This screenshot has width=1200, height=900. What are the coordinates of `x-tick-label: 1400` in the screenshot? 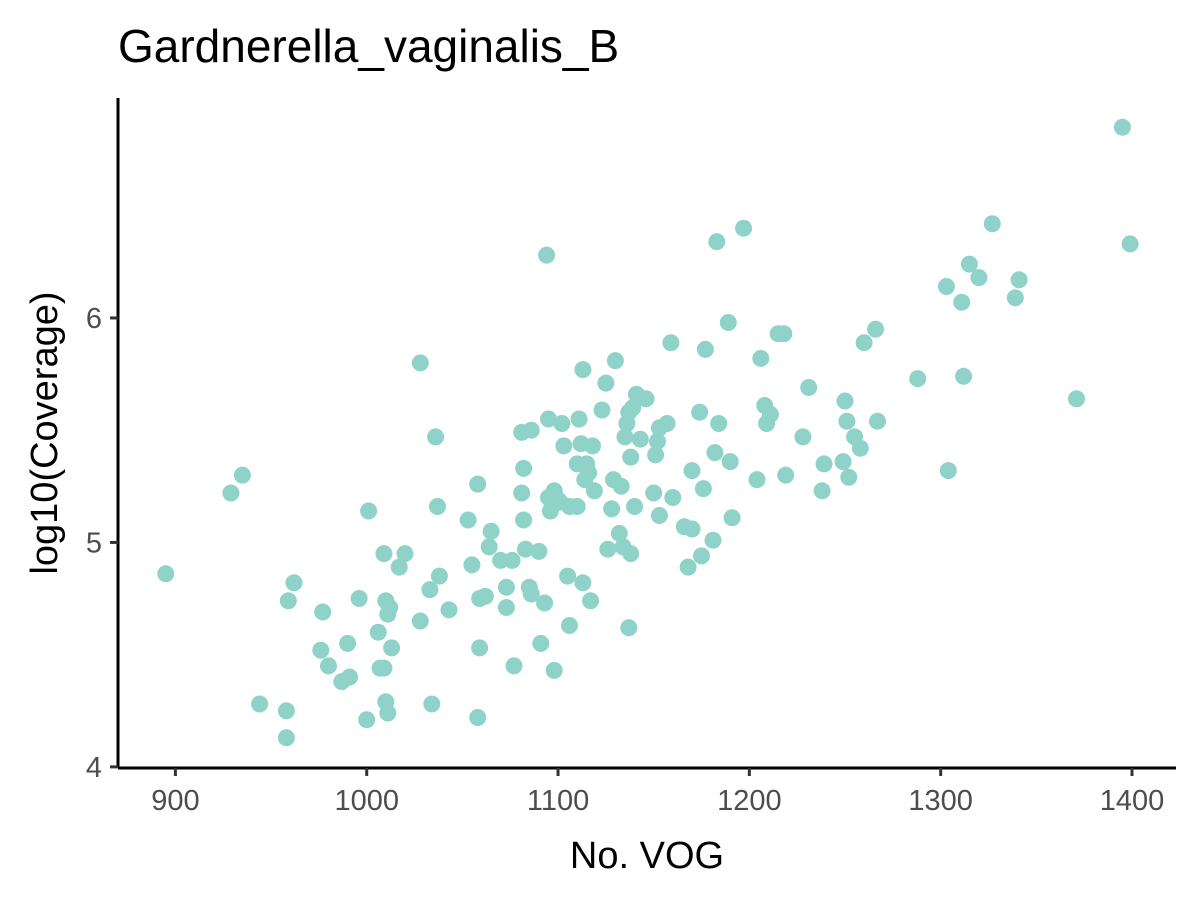 It's located at (1132, 801).